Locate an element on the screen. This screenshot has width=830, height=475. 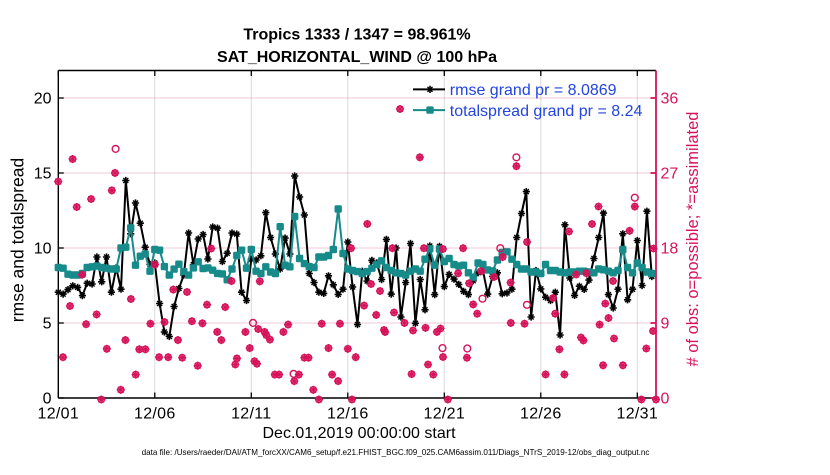
svg-text: 10 is located at coordinates (43, 249).